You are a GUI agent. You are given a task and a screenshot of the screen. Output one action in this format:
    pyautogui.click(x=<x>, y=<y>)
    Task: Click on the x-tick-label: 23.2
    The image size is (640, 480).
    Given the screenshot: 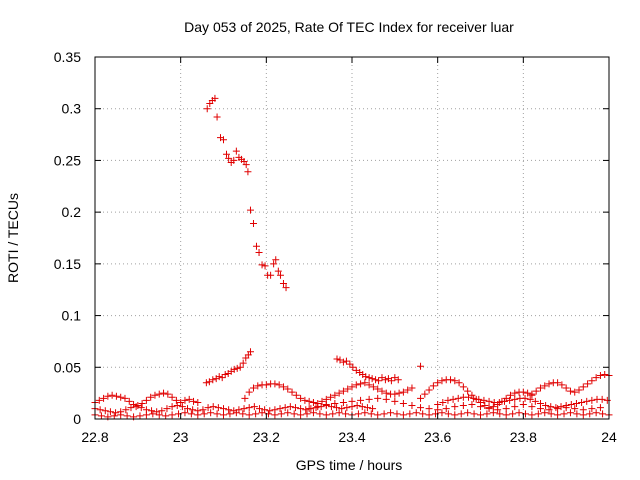 What is the action you would take?
    pyautogui.click(x=266, y=437)
    